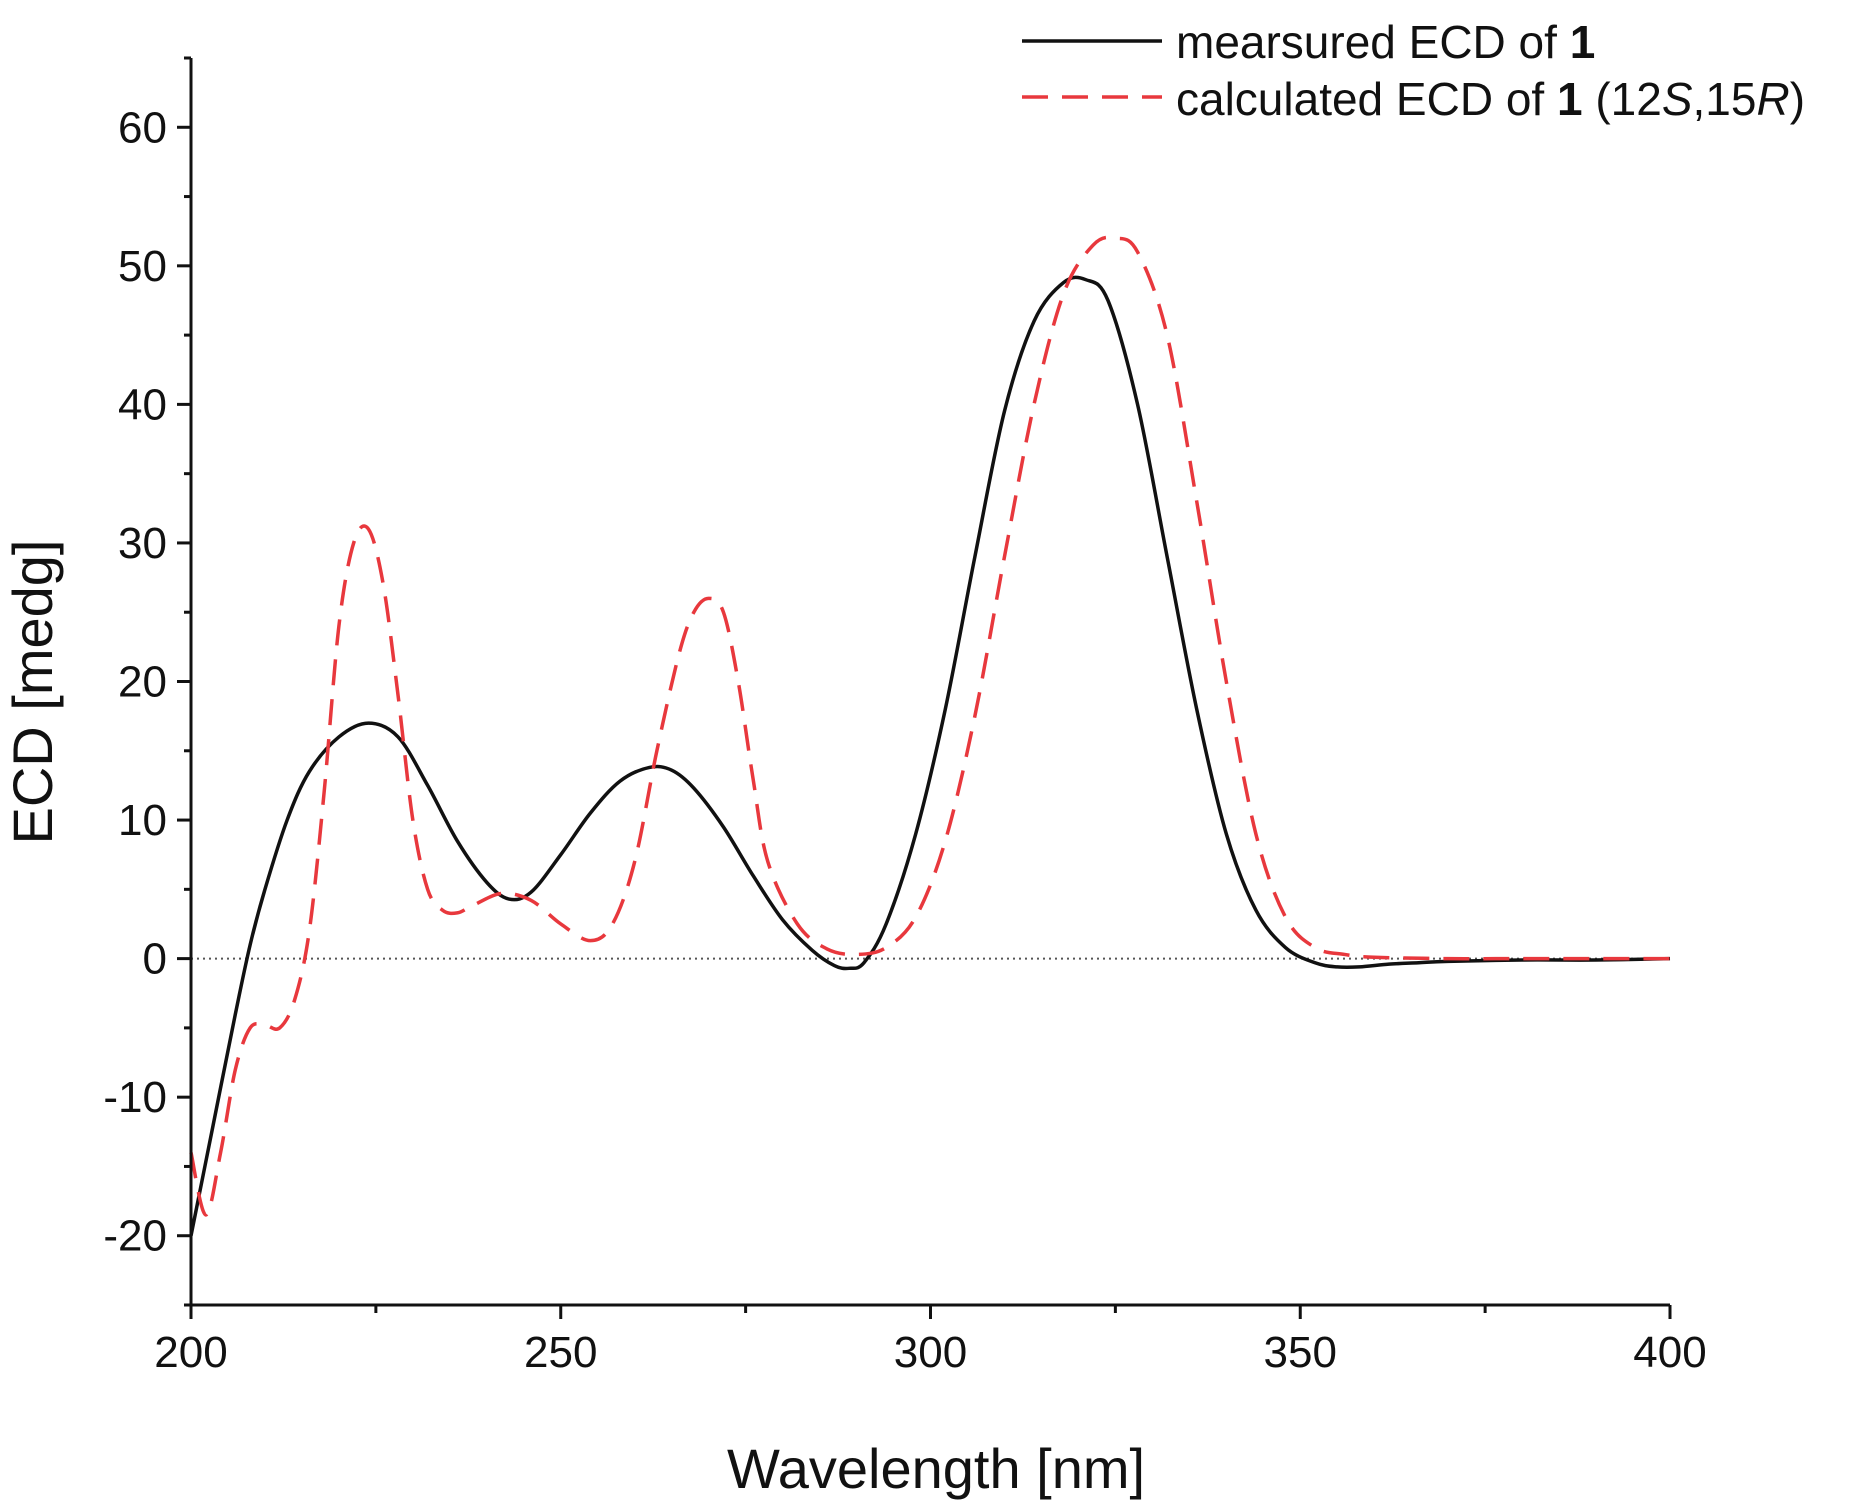 The height and width of the screenshot is (1511, 1875). Describe the element at coordinates (1490, 99) in the screenshot. I see `legend-label-calculated: calculated ECD of 1 (12S,15R)` at that location.